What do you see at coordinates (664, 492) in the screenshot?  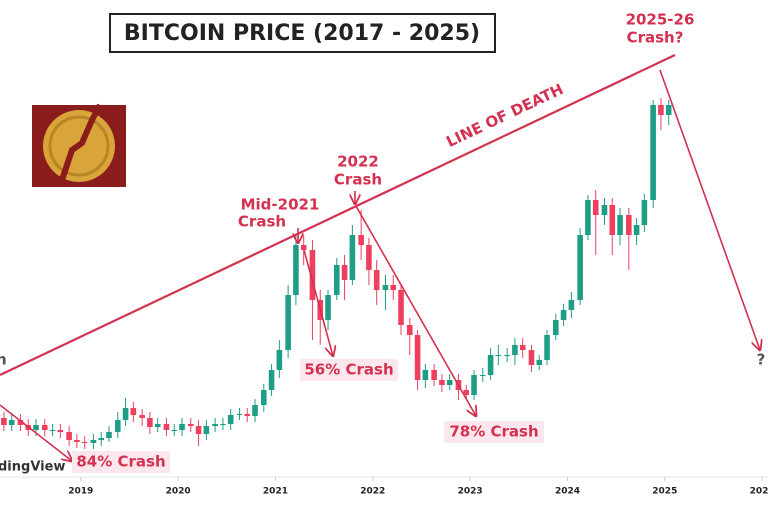 I see `x-tick-label: 2025` at bounding box center [664, 492].